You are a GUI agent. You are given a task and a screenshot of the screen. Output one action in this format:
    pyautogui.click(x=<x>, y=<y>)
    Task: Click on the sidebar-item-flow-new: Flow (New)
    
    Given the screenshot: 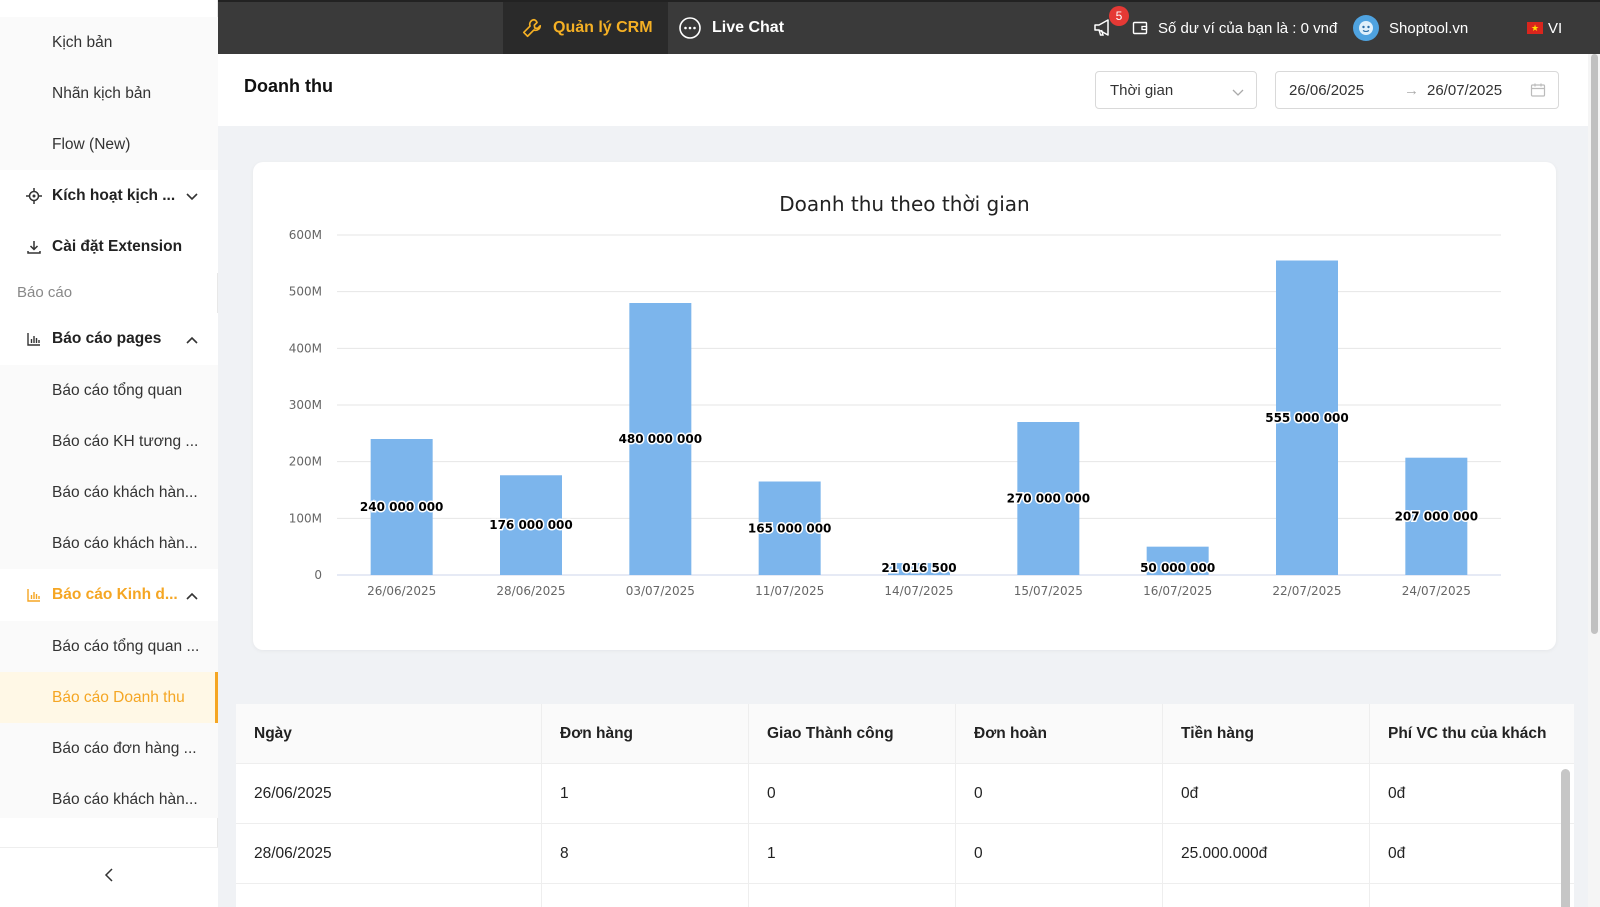 What is the action you would take?
    pyautogui.click(x=109, y=145)
    